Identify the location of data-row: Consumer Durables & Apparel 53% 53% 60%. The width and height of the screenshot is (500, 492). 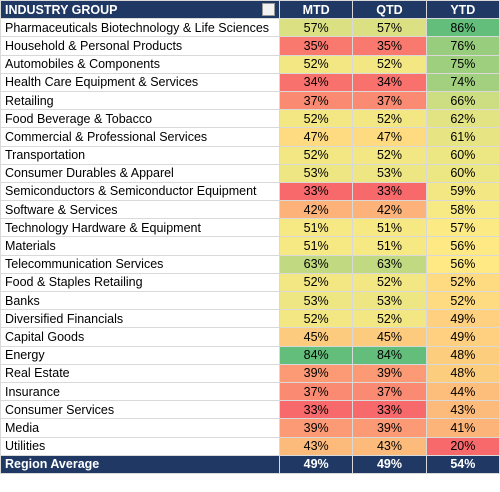
(250, 173).